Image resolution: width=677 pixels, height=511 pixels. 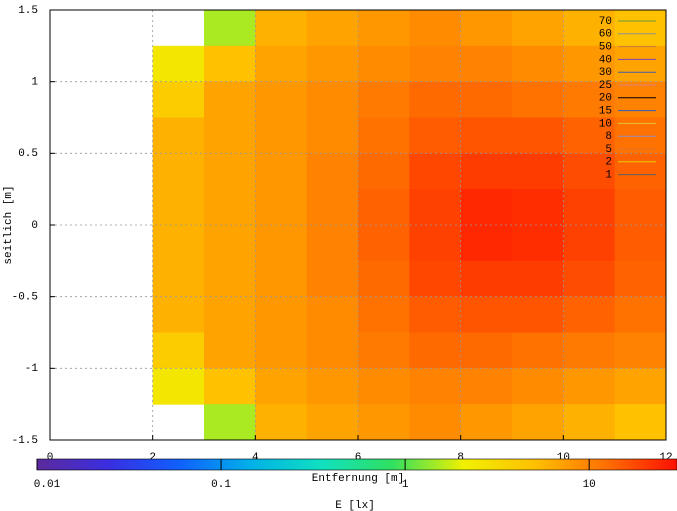 What do you see at coordinates (152, 458) in the screenshot?
I see `x-tick-label: 2` at bounding box center [152, 458].